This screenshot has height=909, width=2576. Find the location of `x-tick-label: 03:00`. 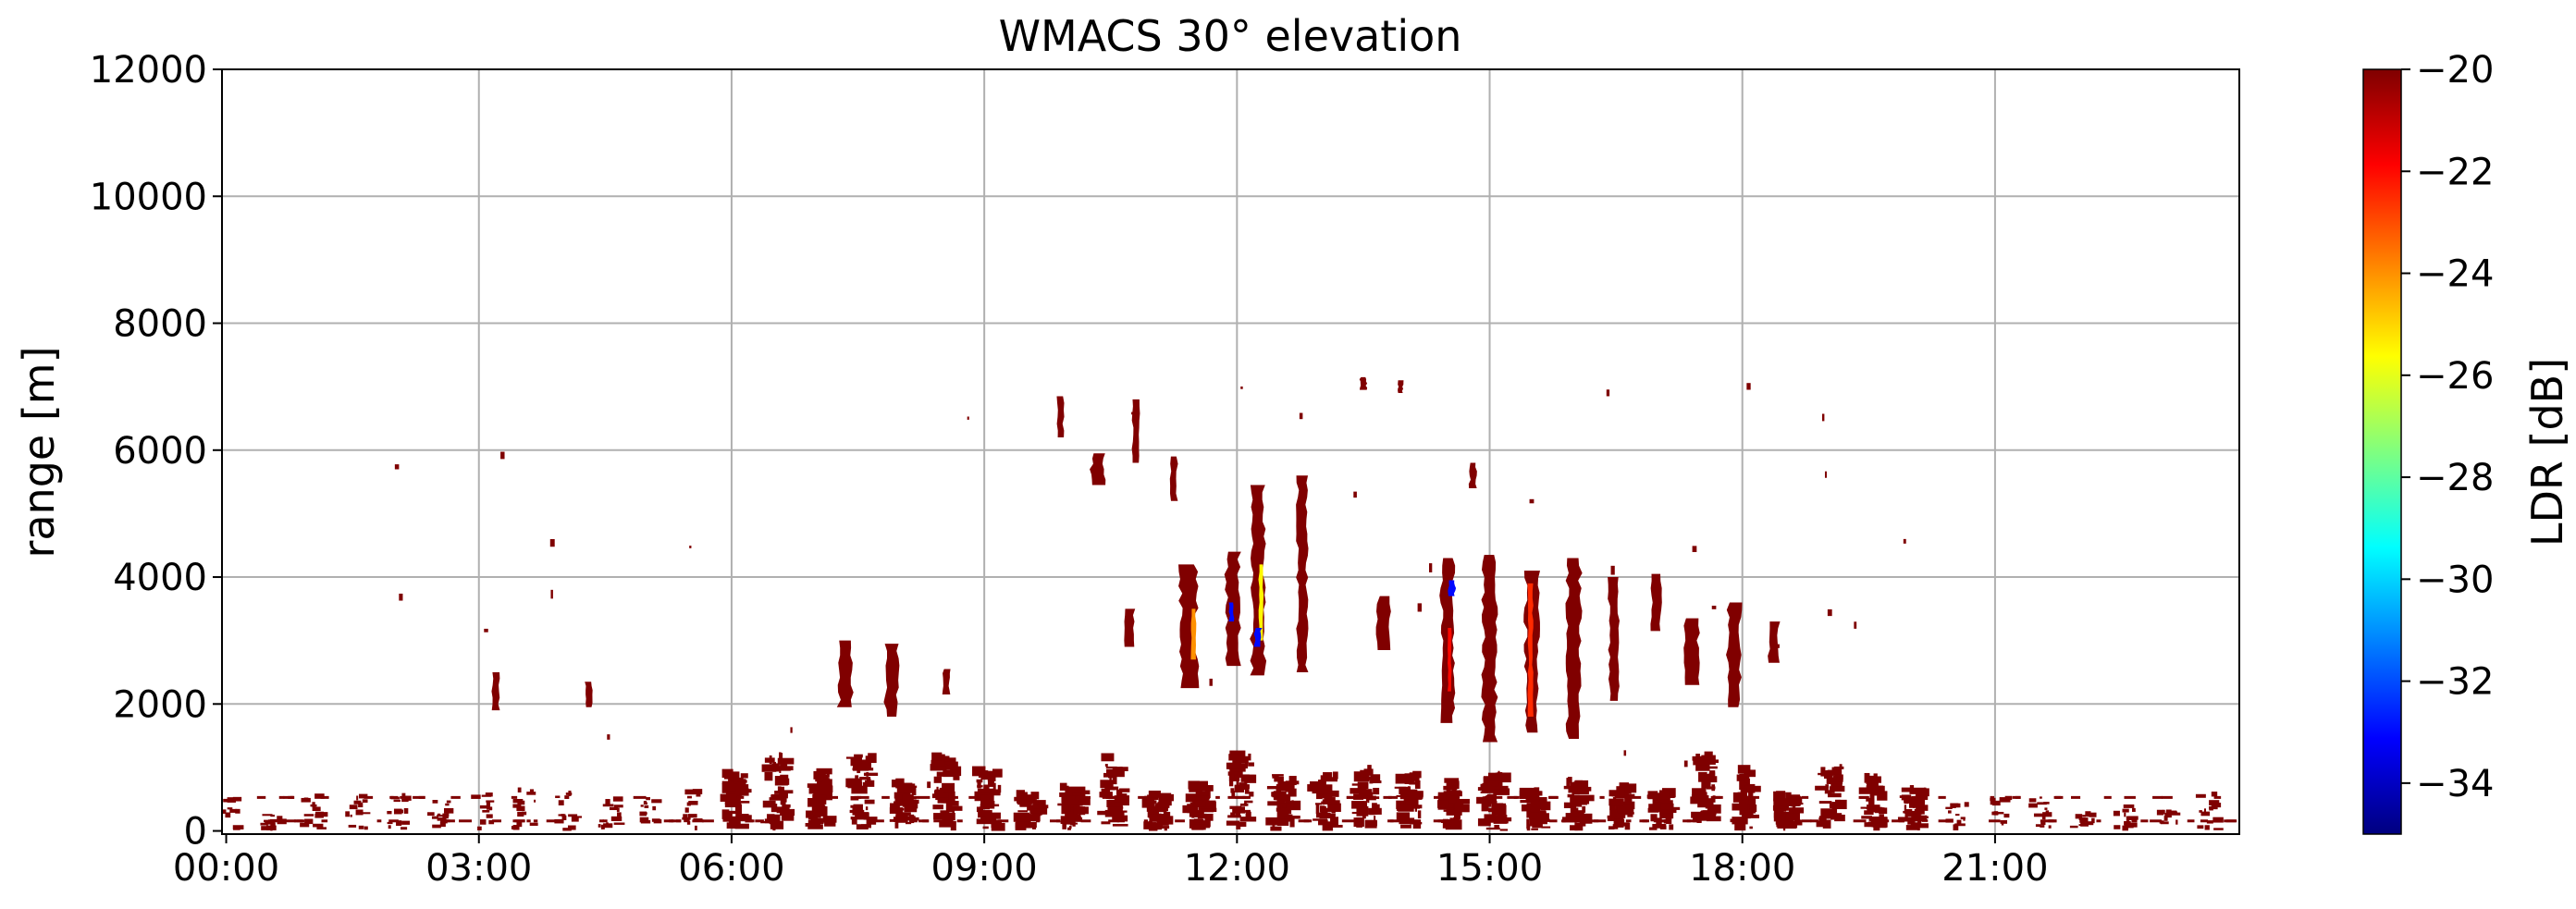

x-tick-label: 03:00 is located at coordinates (478, 869).